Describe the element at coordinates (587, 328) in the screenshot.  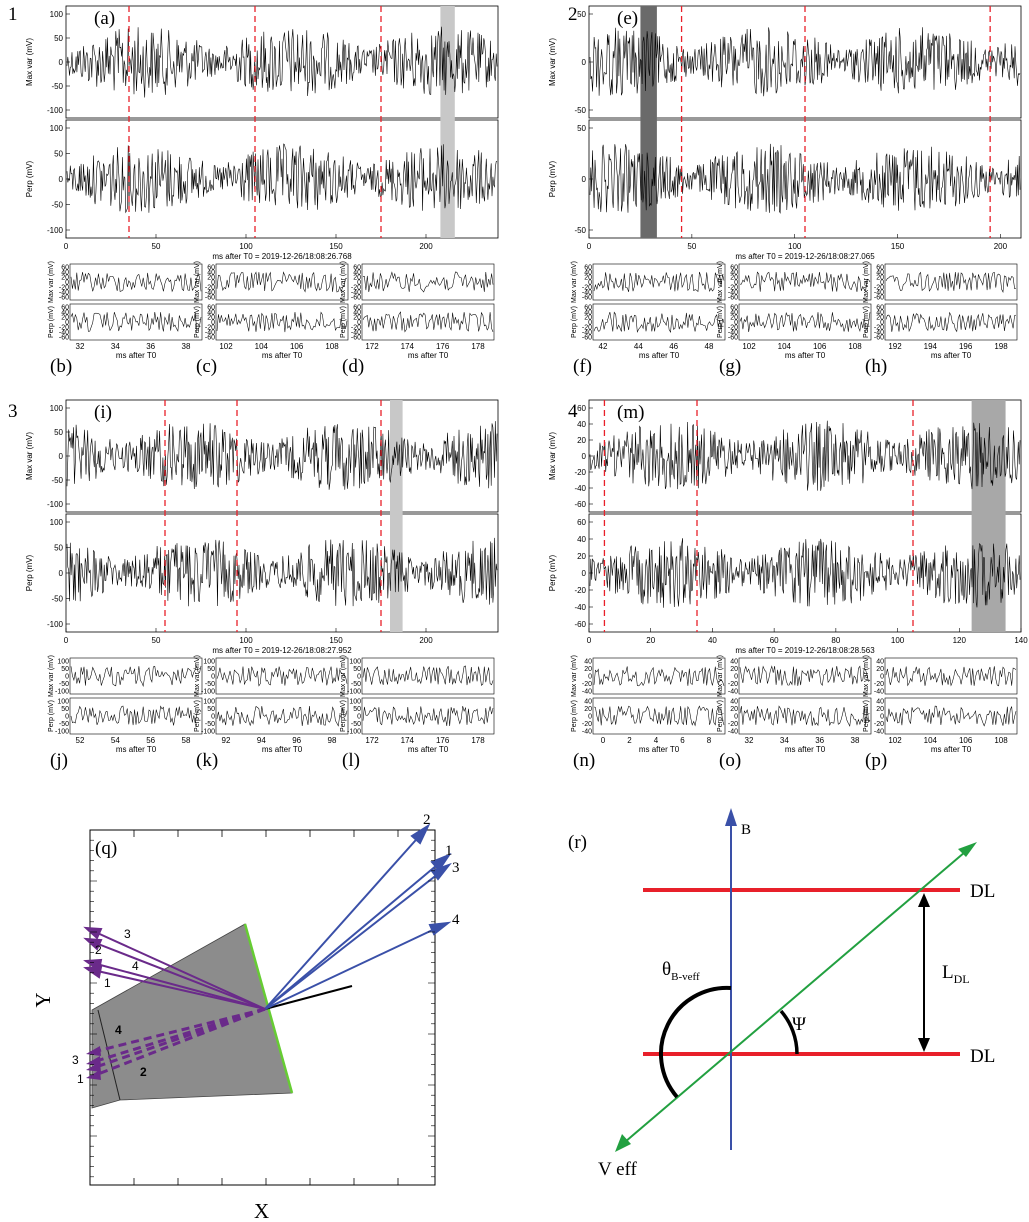
I see `sub-perp-y-tick: -20` at that location.